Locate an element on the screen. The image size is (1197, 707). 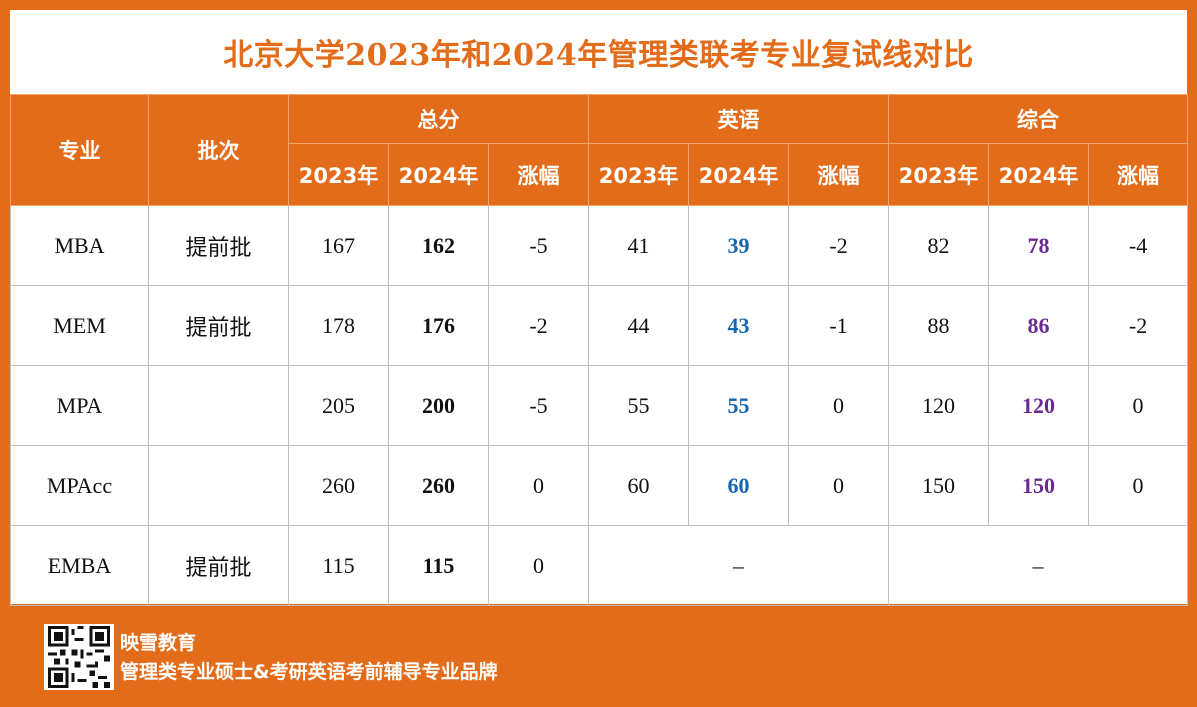
cell-english-change: -2 is located at coordinates (839, 245).